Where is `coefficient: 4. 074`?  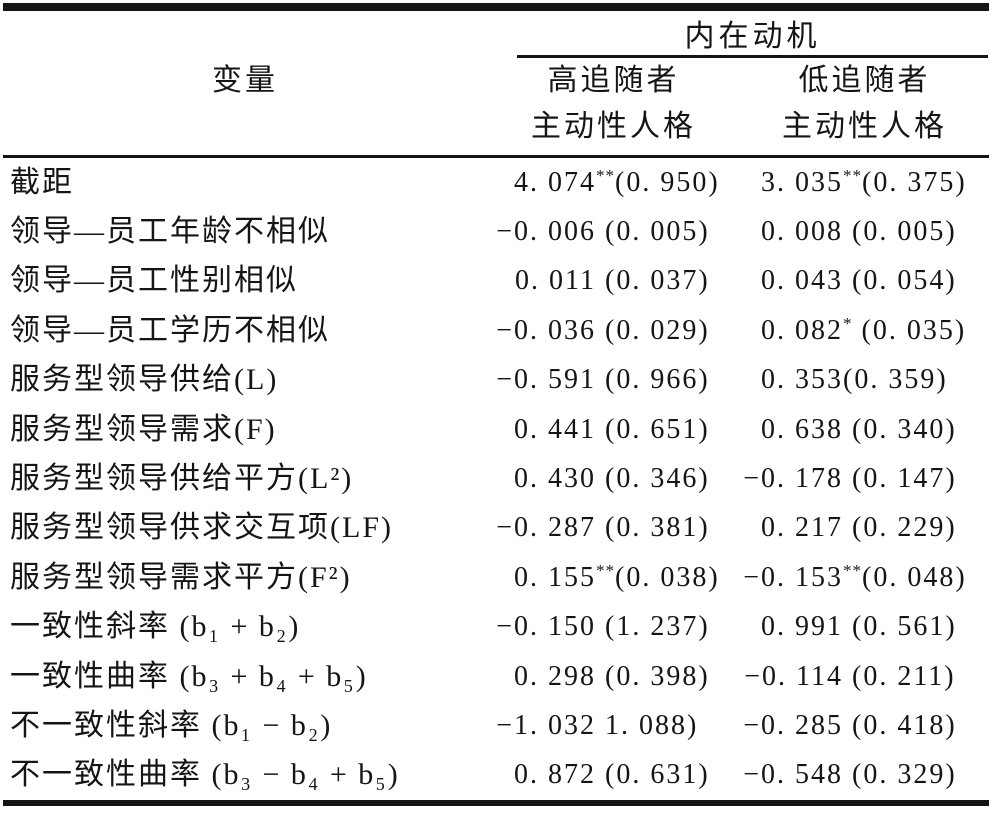
coefficient: 4. 074 is located at coordinates (555, 182).